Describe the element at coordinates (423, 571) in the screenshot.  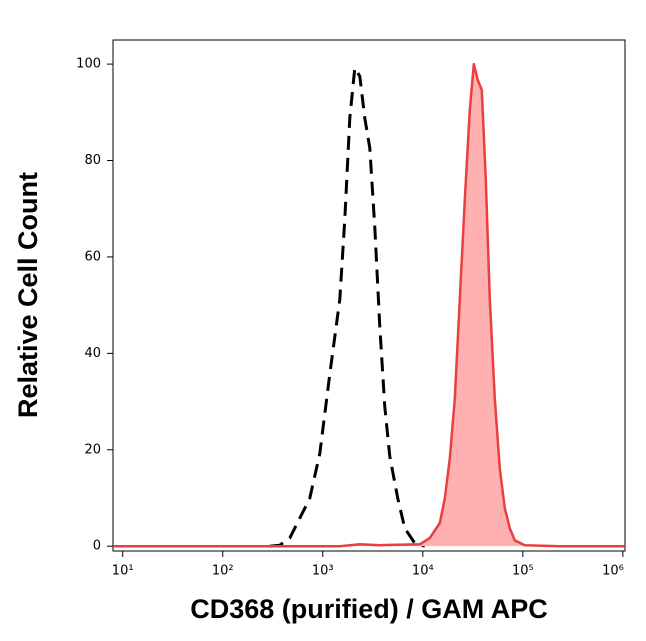
I see `x-tick-label: 10⁴` at that location.